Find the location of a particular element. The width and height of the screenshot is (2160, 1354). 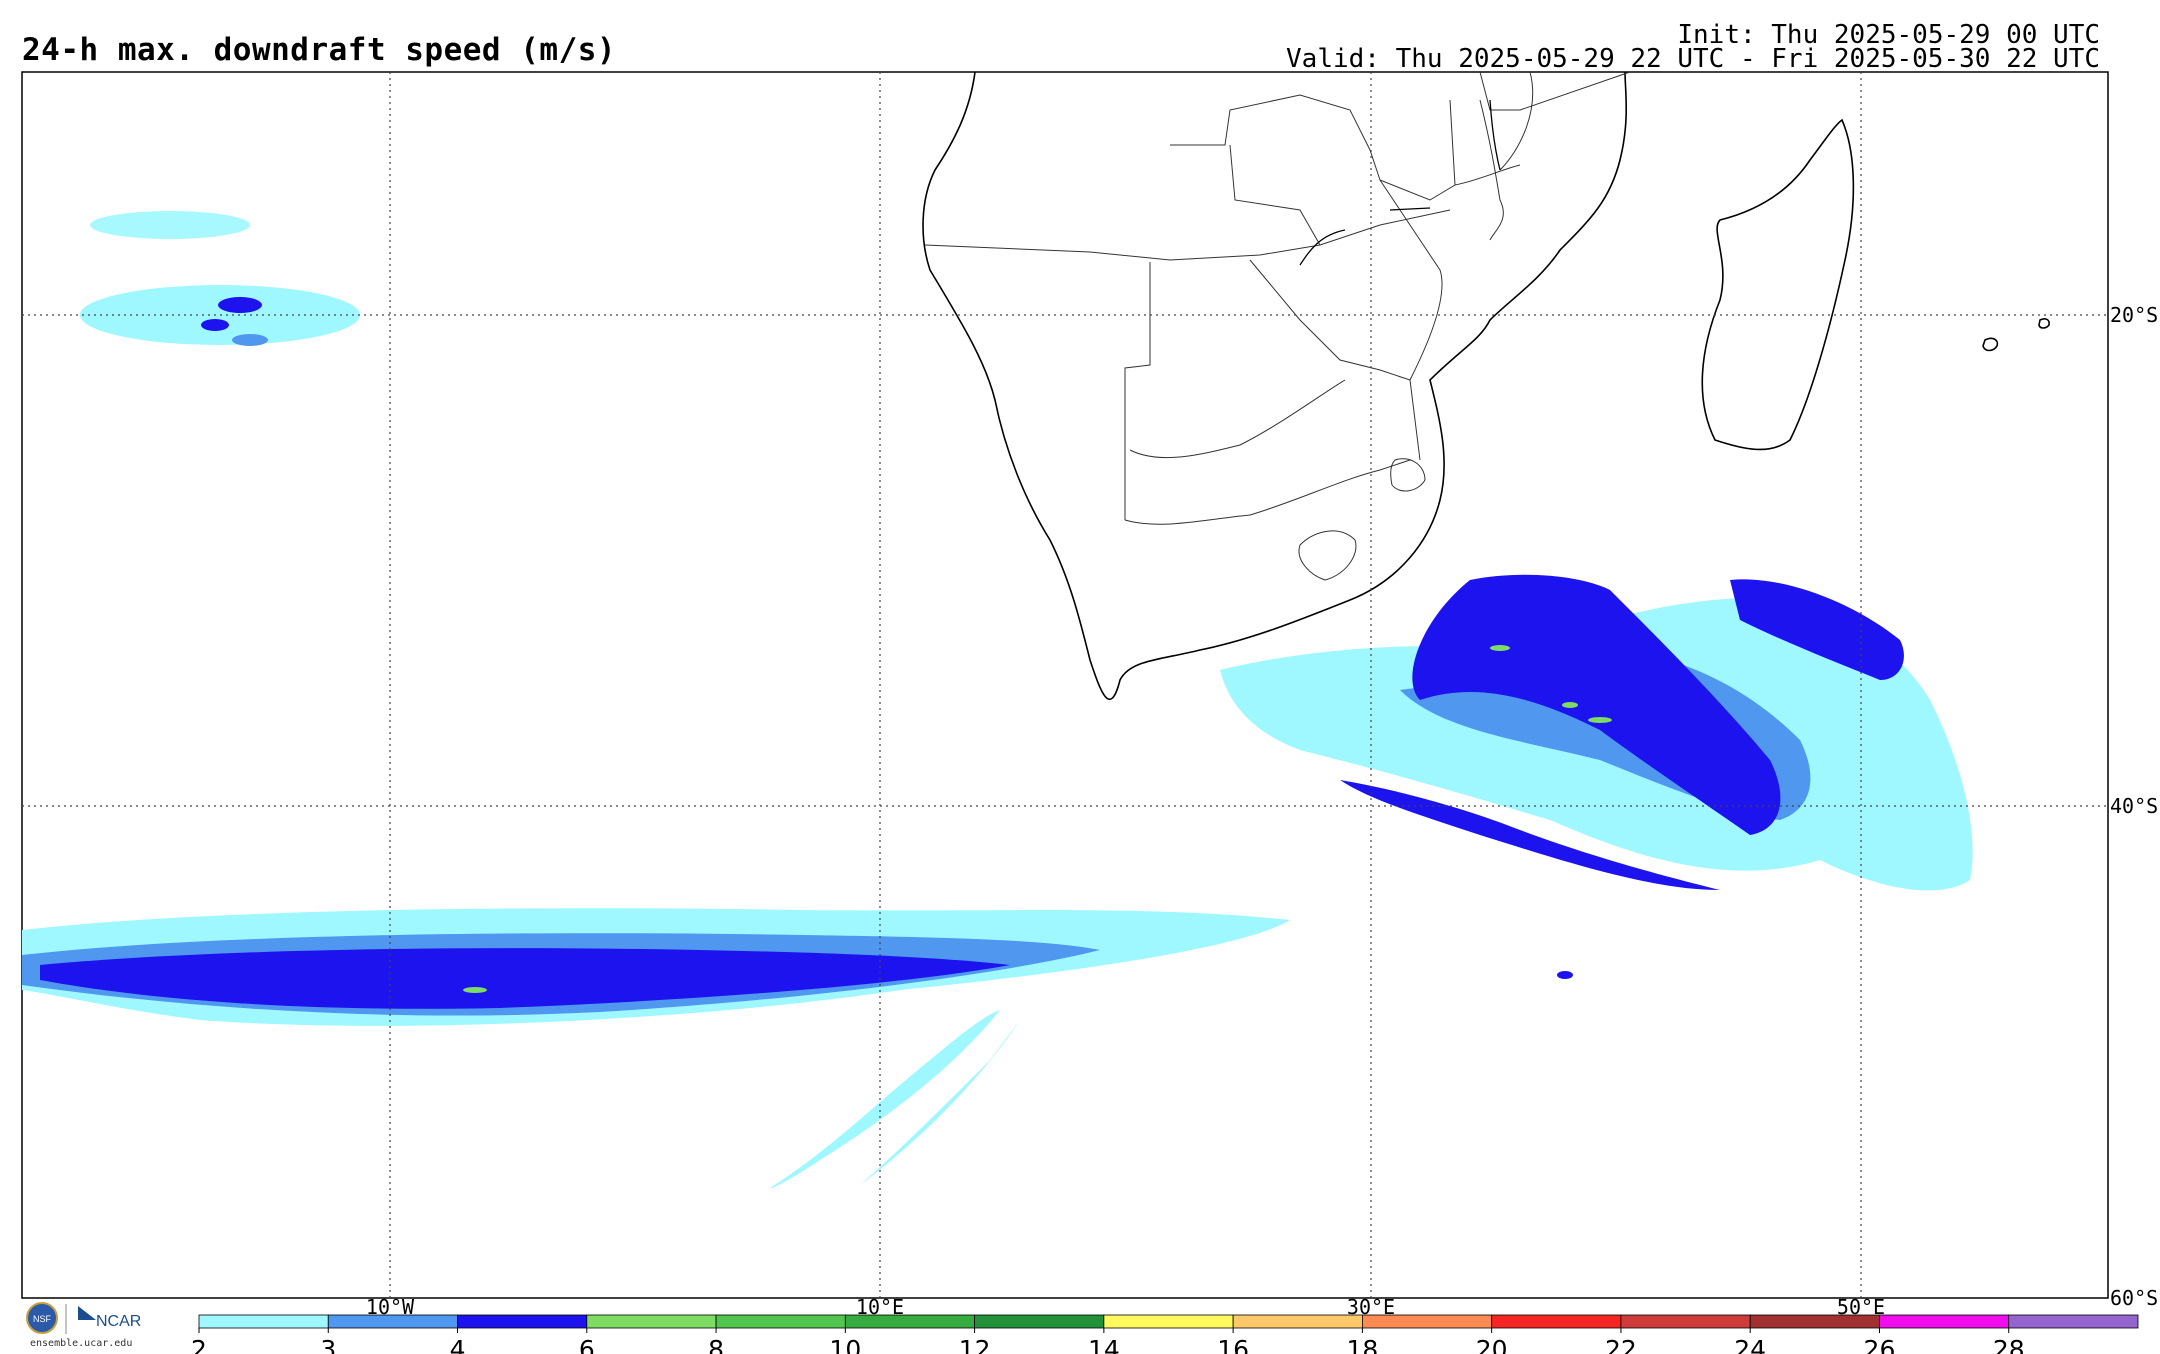

colorbar-label: 16 is located at coordinates (1233, 1344).